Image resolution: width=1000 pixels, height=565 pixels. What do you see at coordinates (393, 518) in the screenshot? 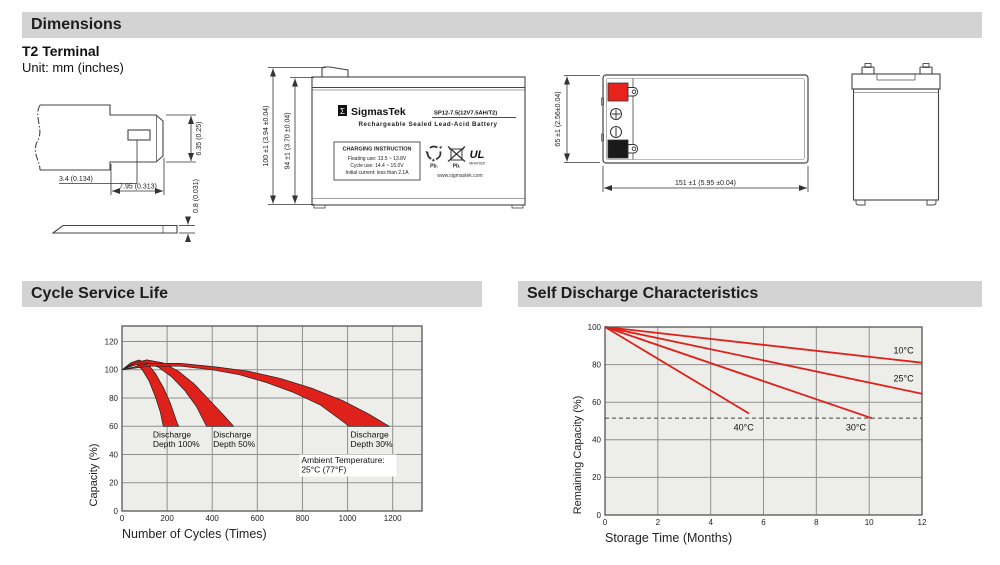
I see `svg-text: 1200` at bounding box center [393, 518].